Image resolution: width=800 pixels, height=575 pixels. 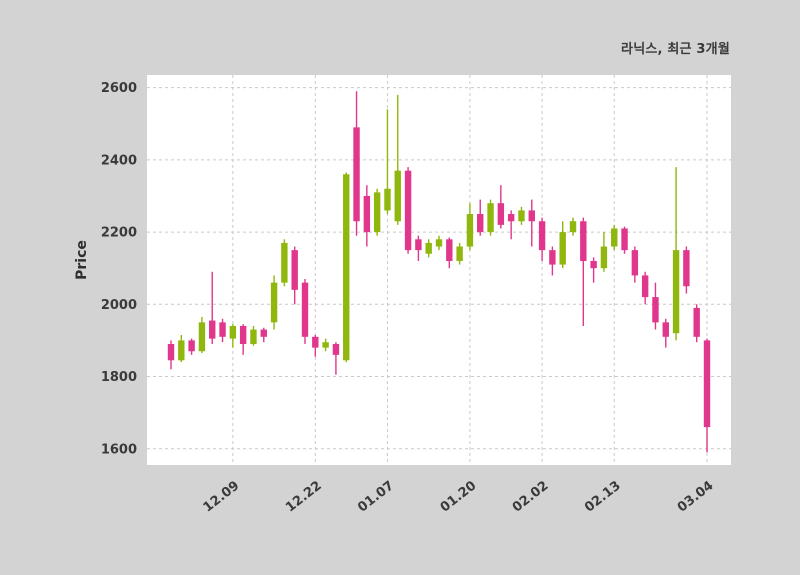 I want to click on x-tick-label: 12.22, so click(x=304, y=496).